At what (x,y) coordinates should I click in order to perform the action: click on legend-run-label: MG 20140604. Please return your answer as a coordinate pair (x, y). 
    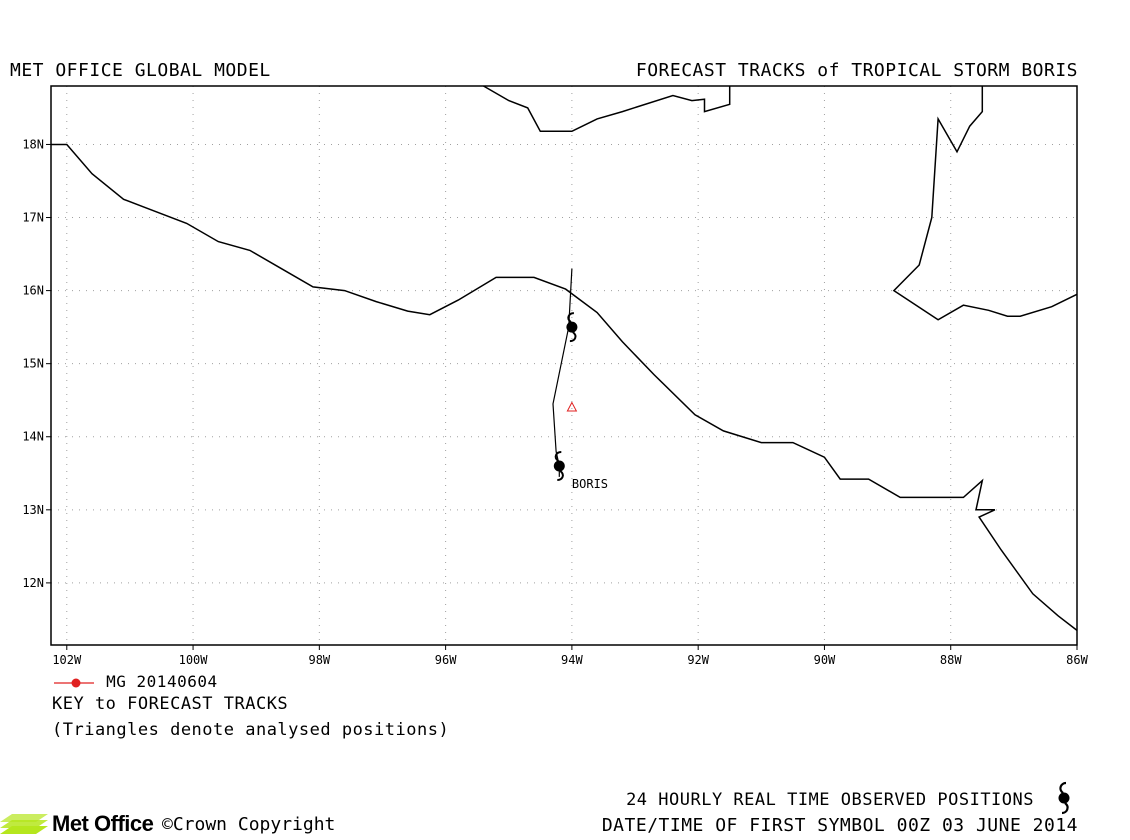
    Looking at the image, I should click on (162, 681).